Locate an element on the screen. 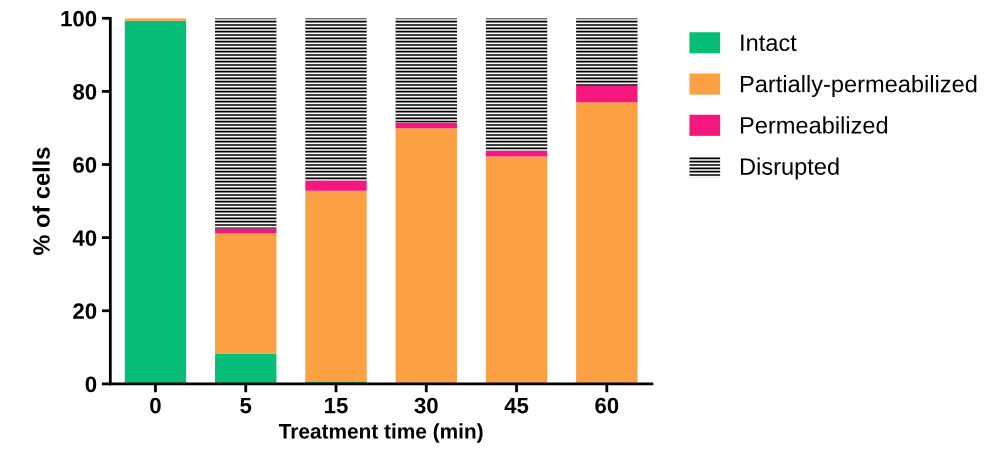 This screenshot has width=1003, height=457. legend-label: Permeabilized is located at coordinates (814, 125).